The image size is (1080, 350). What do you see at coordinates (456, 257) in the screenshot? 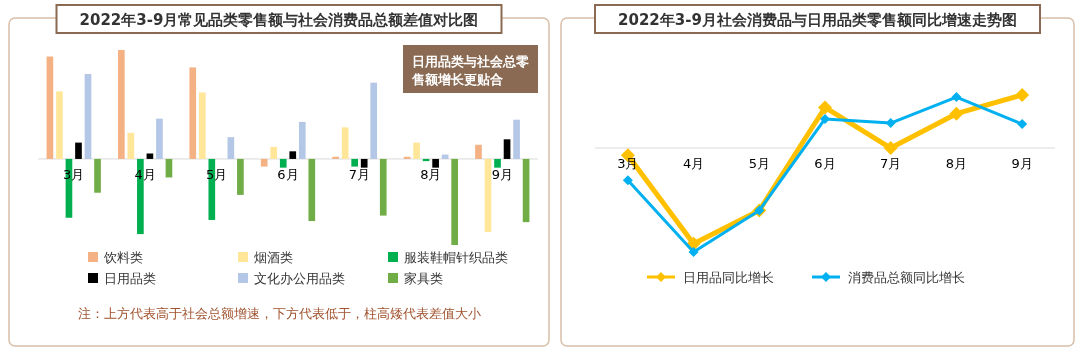
I see `legend-label: 服装鞋帽针织品类` at bounding box center [456, 257].